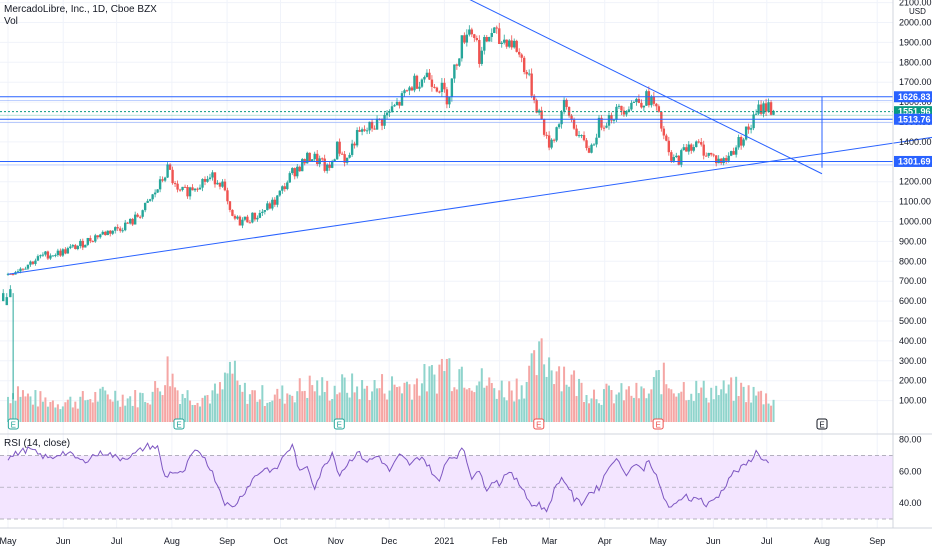  Describe the element at coordinates (8, 541) in the screenshot. I see `time-tick-label: May` at that location.